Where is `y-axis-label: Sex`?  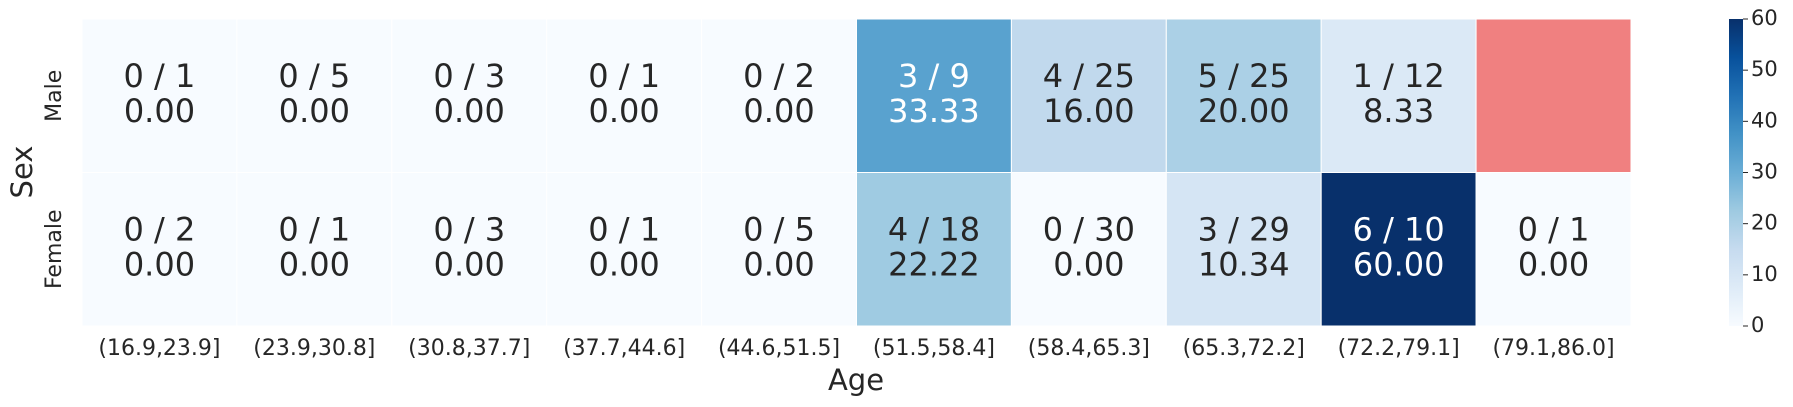
y-axis-label: Sex is located at coordinates (22, 172).